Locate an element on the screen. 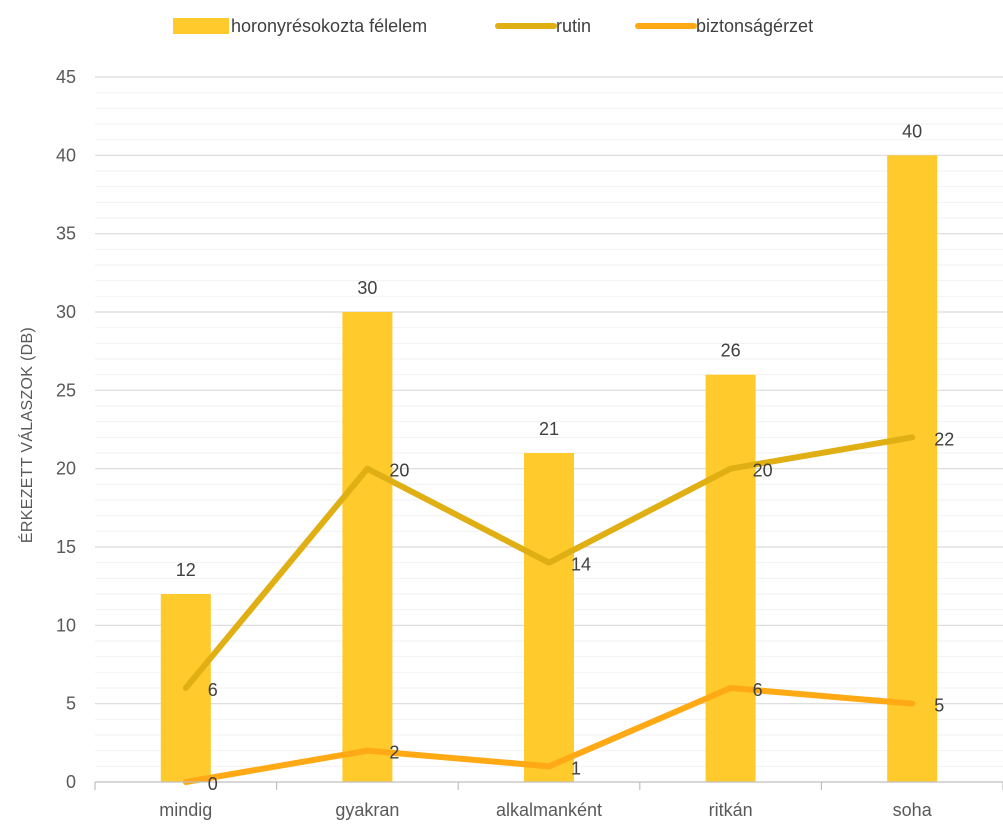  bar-gyakran is located at coordinates (367, 547).